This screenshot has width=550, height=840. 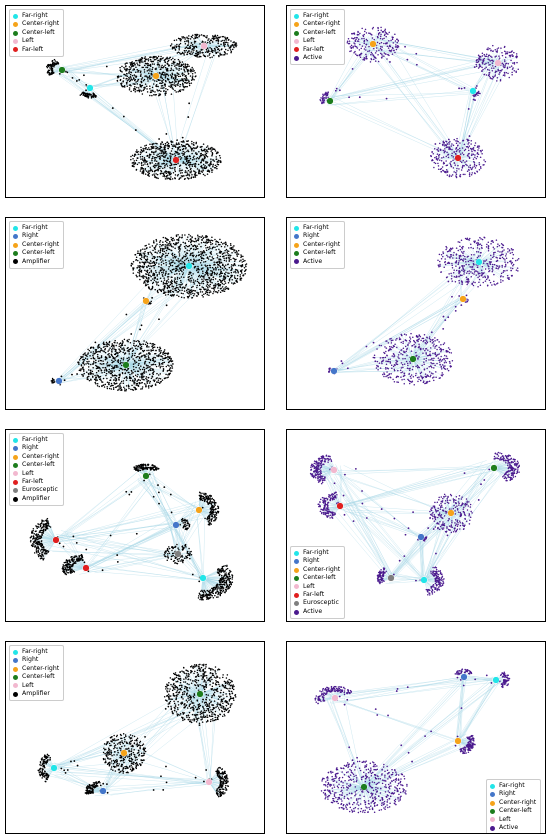 What do you see at coordinates (15, 33) in the screenshot?
I see `legend-marker` at bounding box center [15, 33].